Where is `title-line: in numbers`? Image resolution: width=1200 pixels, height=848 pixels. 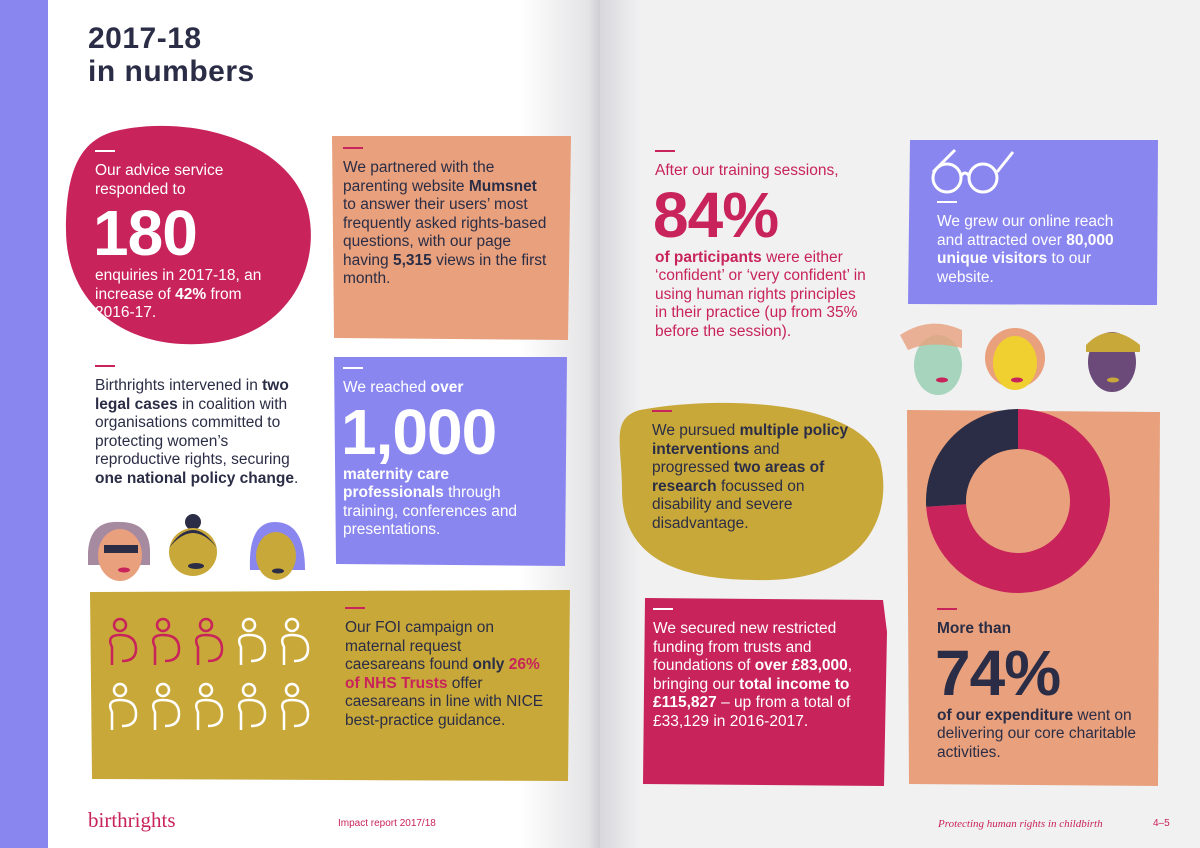
title-line: in numbers is located at coordinates (171, 71).